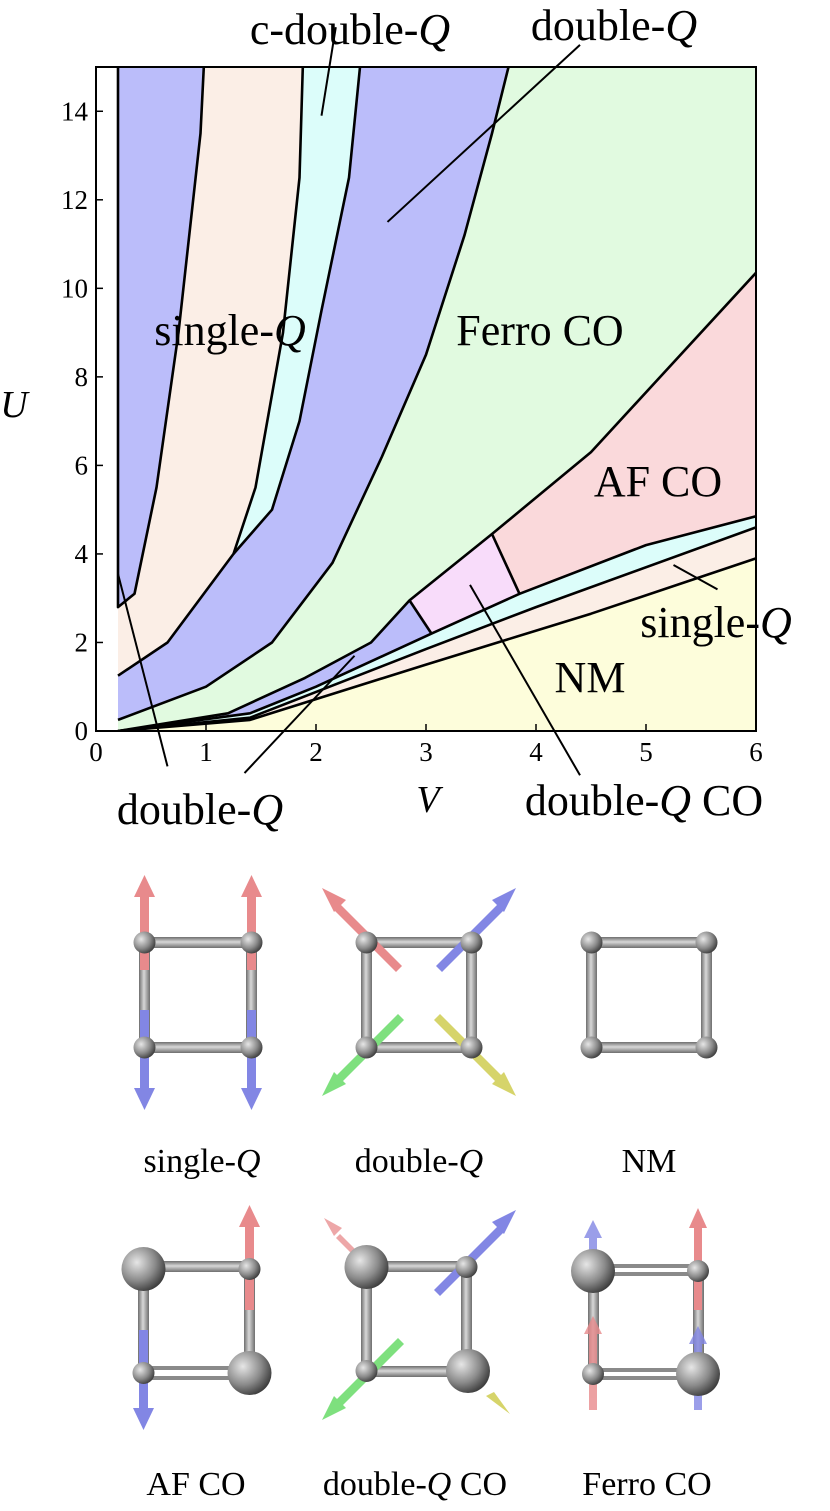 The image size is (830, 1511). What do you see at coordinates (96, 752) in the screenshot?
I see `x-tick-label: 0` at bounding box center [96, 752].